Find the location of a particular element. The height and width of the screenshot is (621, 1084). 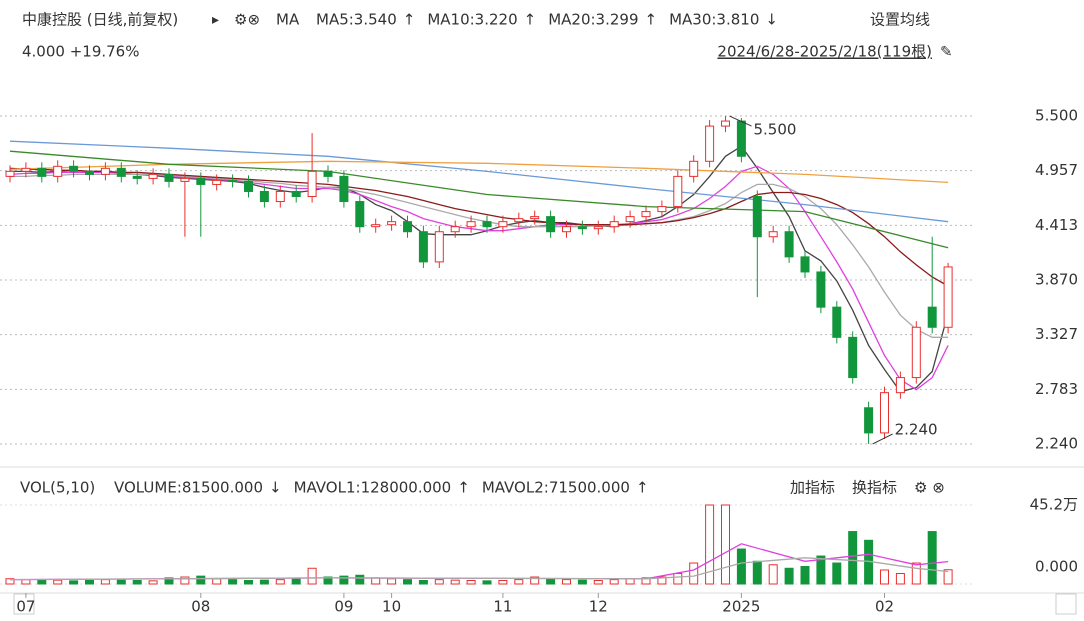

y-tick-label: 3.870 is located at coordinates (1056, 280).